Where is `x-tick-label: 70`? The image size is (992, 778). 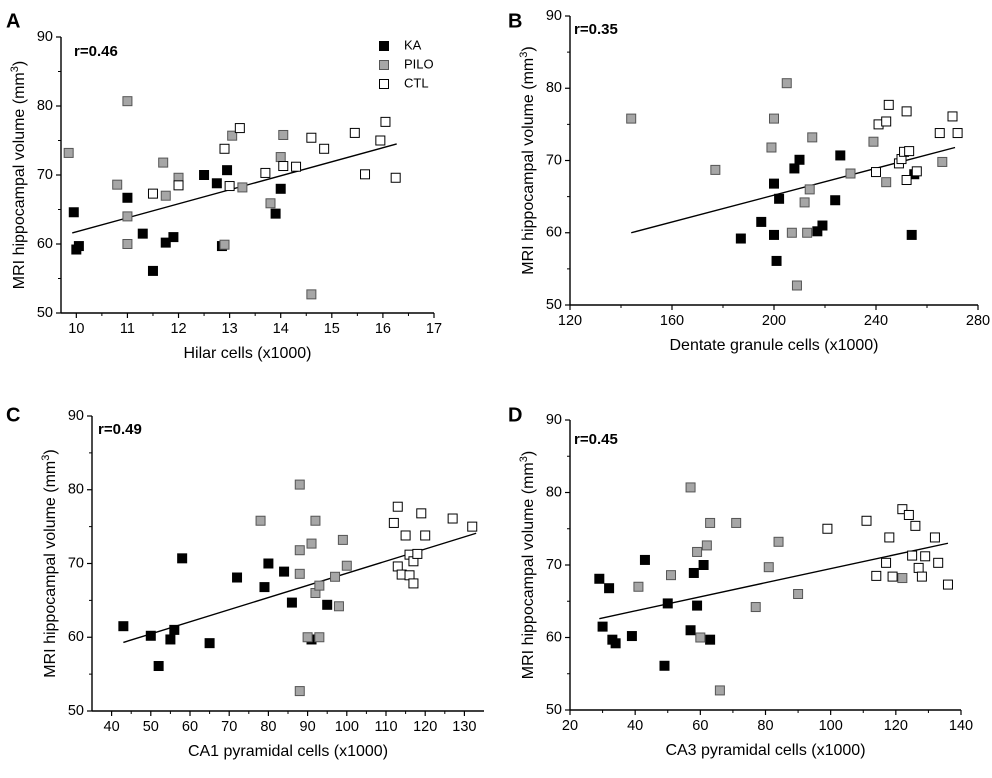 x-tick-label: 70 is located at coordinates (229, 727).